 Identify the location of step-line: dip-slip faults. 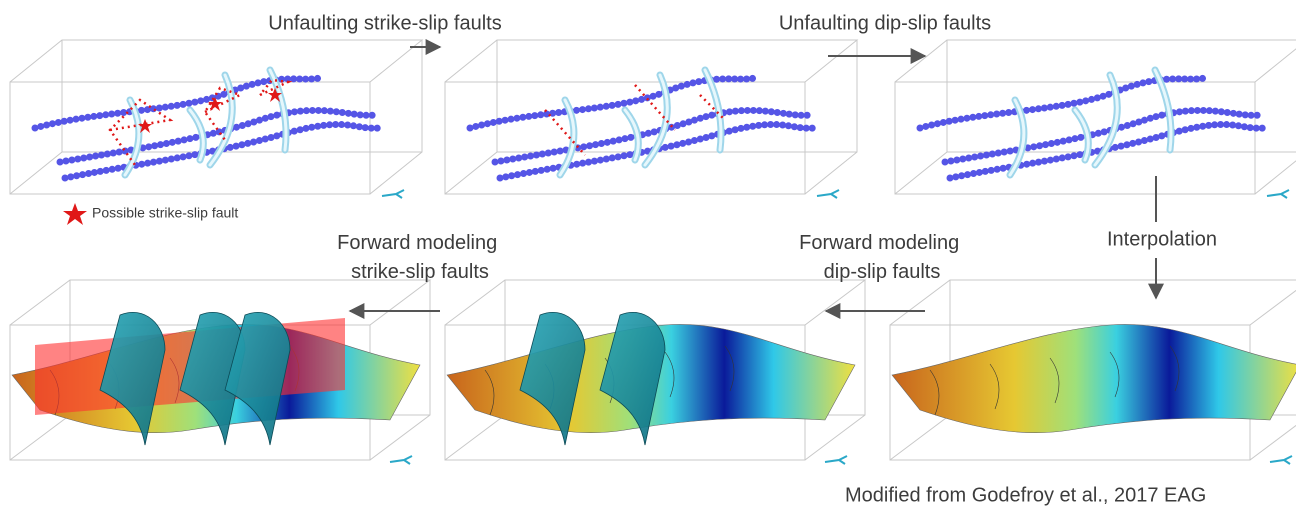
(882, 272).